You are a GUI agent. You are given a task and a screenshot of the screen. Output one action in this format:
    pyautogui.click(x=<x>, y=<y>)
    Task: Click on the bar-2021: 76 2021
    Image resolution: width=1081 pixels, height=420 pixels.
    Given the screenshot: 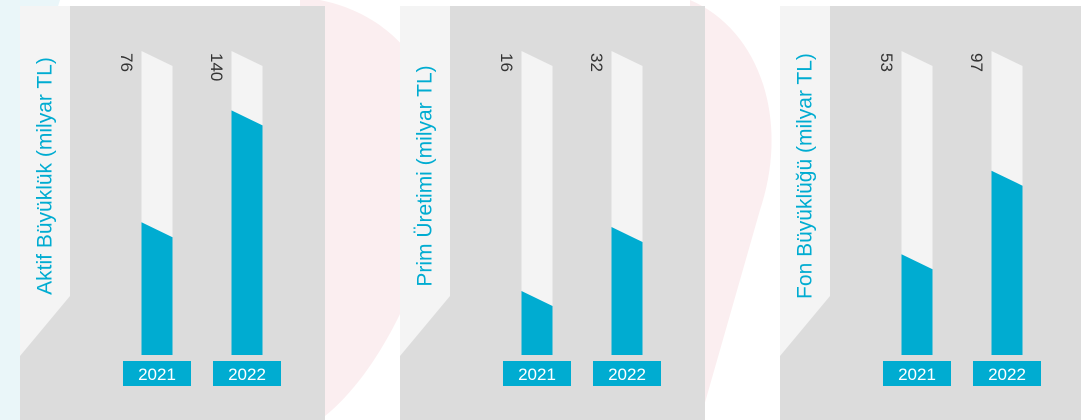 What is the action you would take?
    pyautogui.click(x=154, y=218)
    